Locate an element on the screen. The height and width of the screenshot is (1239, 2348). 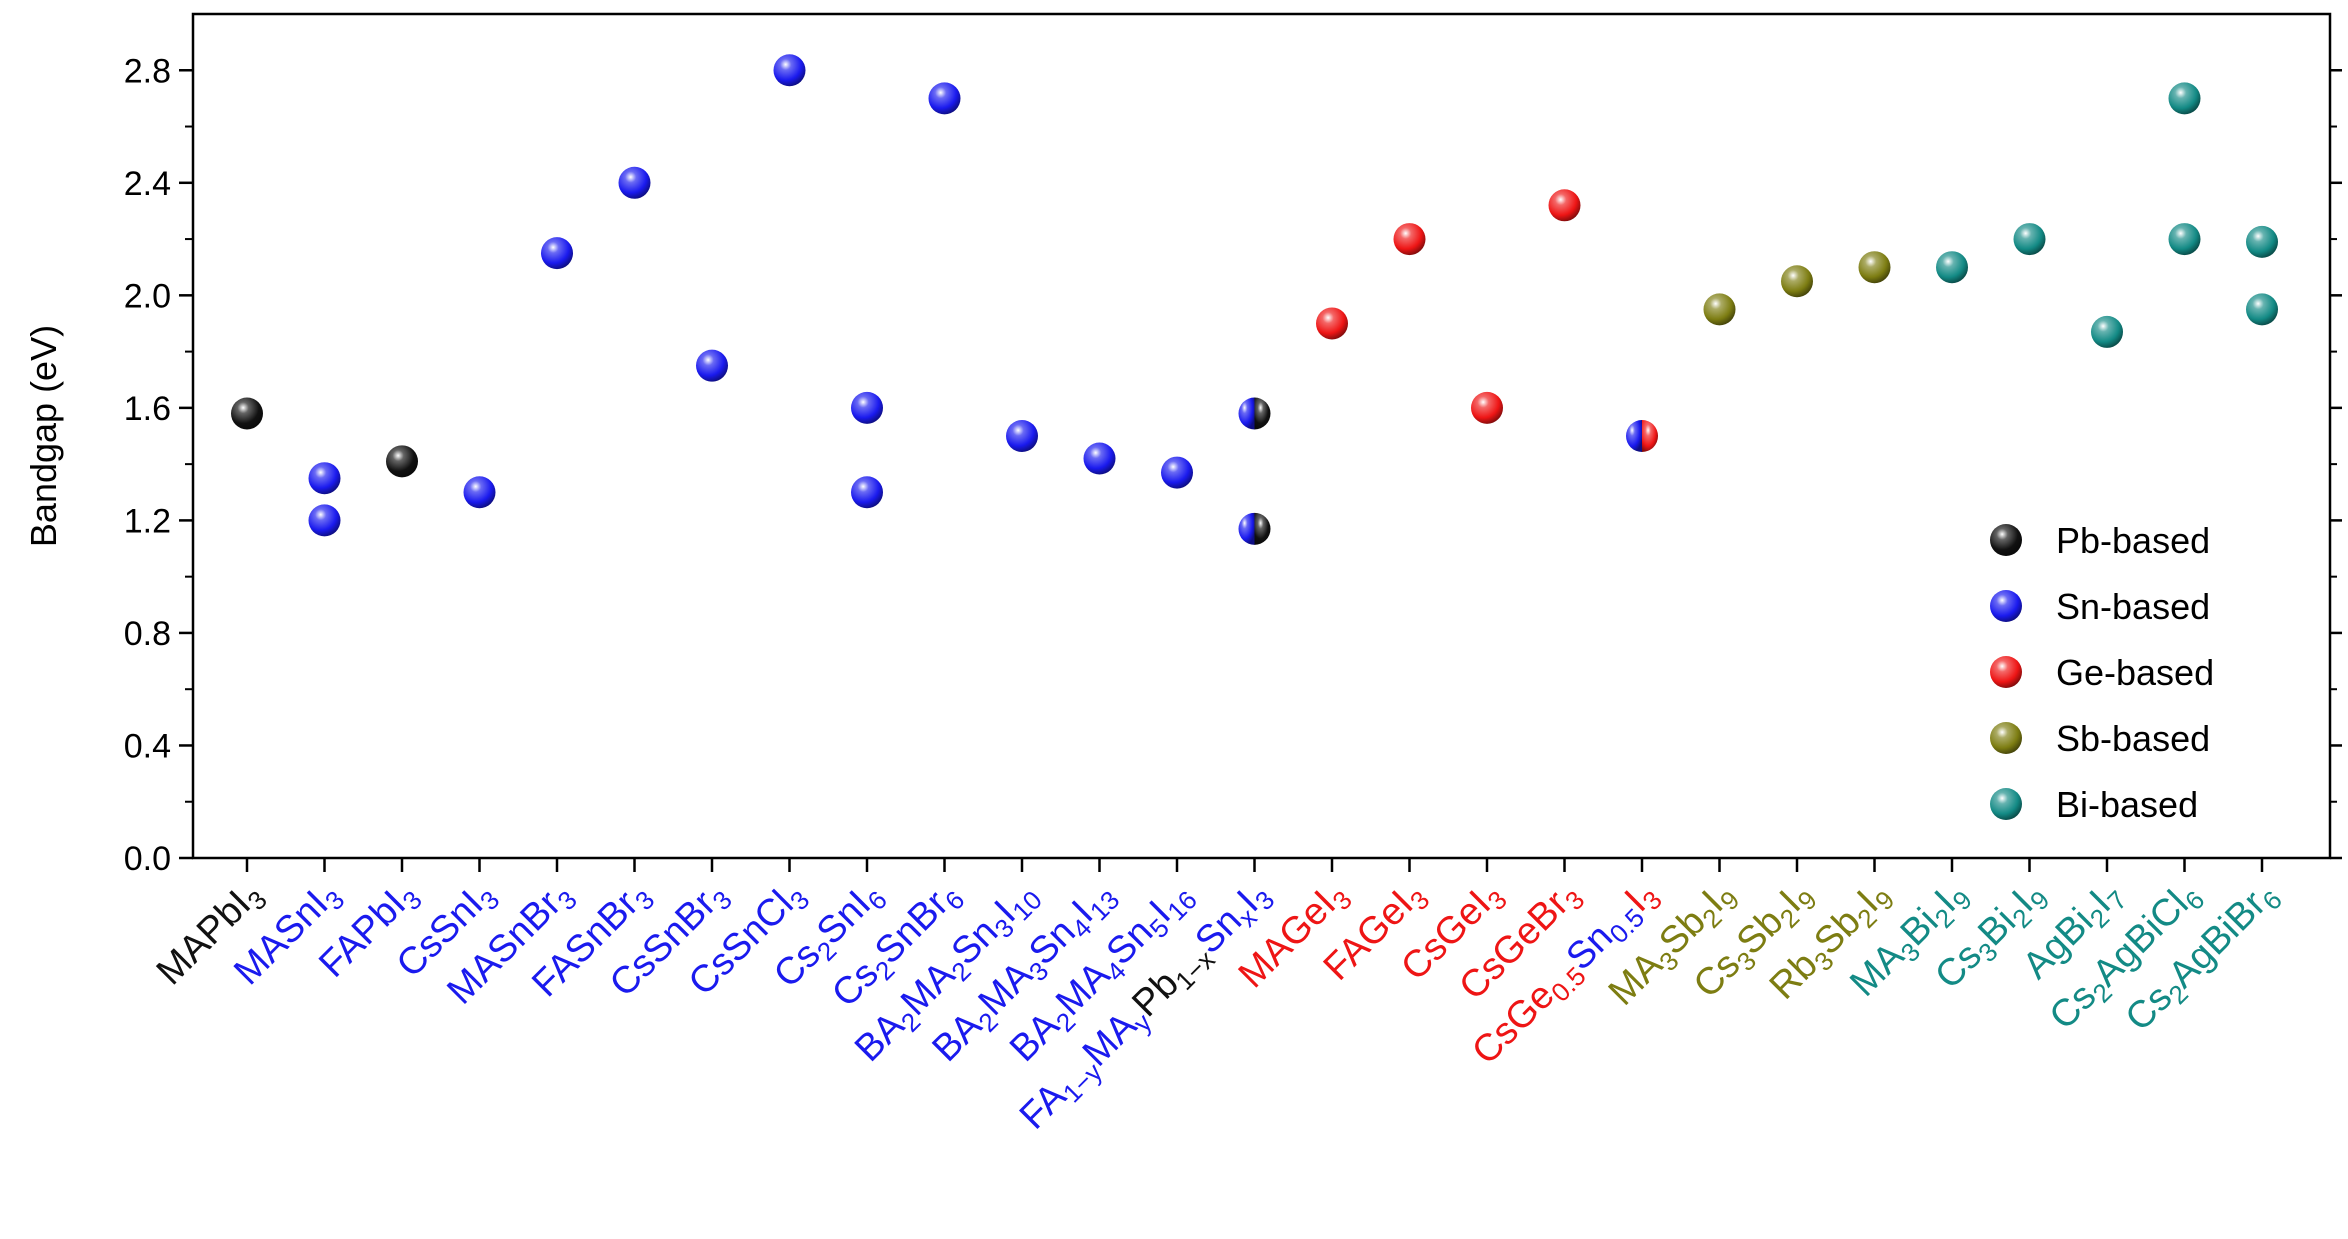
legend: Pb-based Sn-based Ge-based Sb-based Bi-based is located at coordinates (2102, 672).